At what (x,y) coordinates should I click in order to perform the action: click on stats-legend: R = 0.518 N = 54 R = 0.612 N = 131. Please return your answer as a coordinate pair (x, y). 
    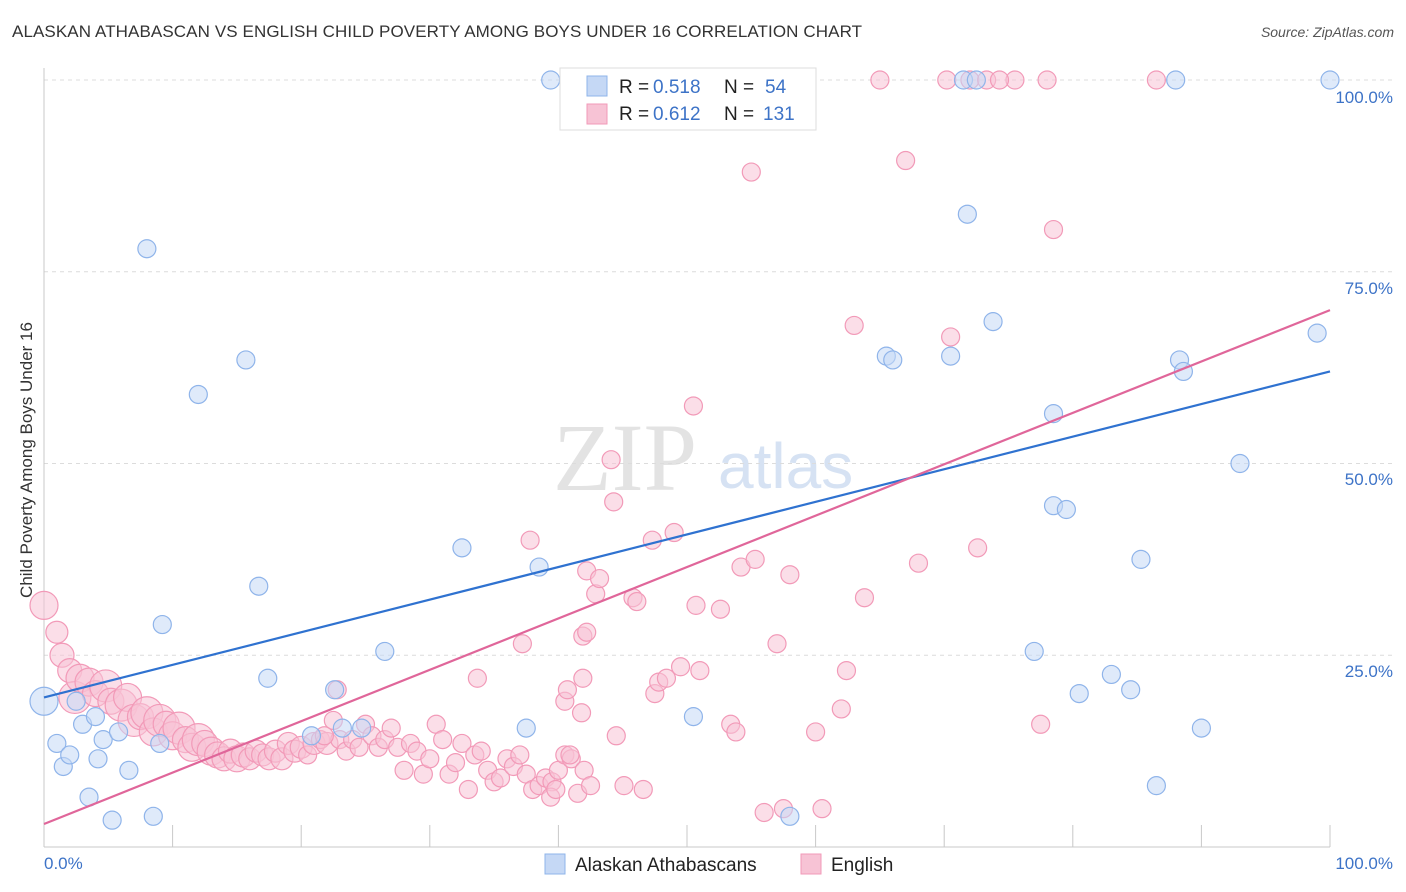
    Looking at the image, I should click on (688, 99).